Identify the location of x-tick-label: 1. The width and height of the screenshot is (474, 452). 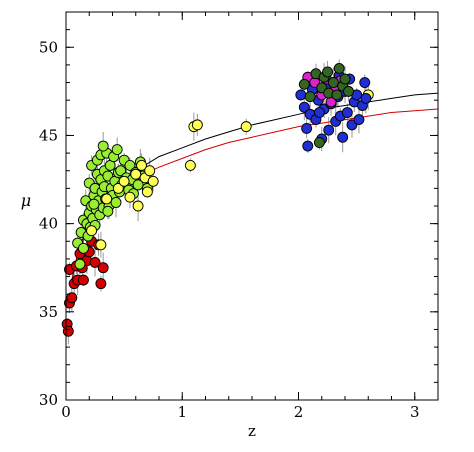
(182, 412).